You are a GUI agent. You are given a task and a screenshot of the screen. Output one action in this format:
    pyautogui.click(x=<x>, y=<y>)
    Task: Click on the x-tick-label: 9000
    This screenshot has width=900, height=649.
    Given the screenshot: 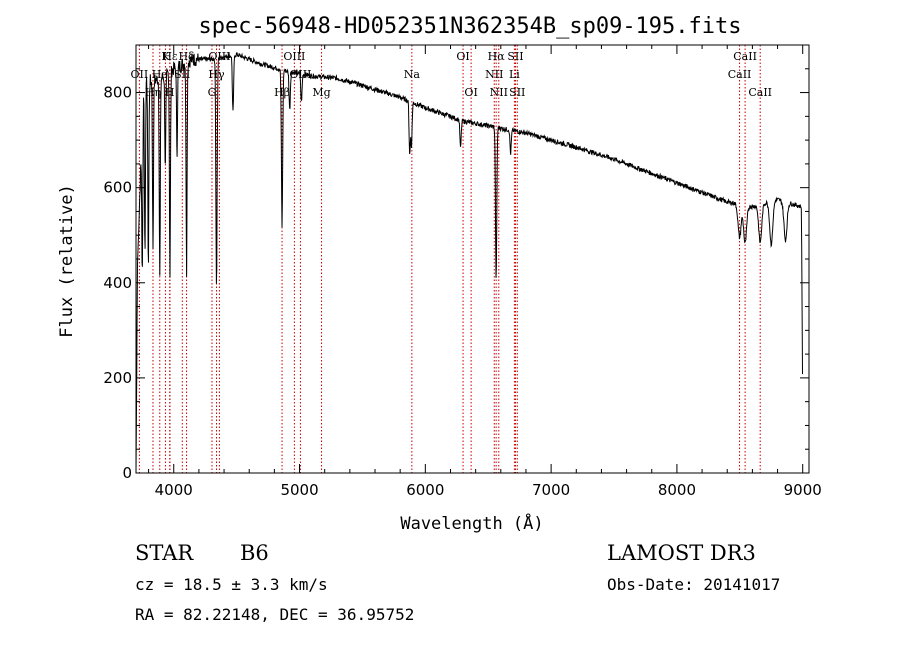 What is the action you would take?
    pyautogui.click(x=803, y=490)
    